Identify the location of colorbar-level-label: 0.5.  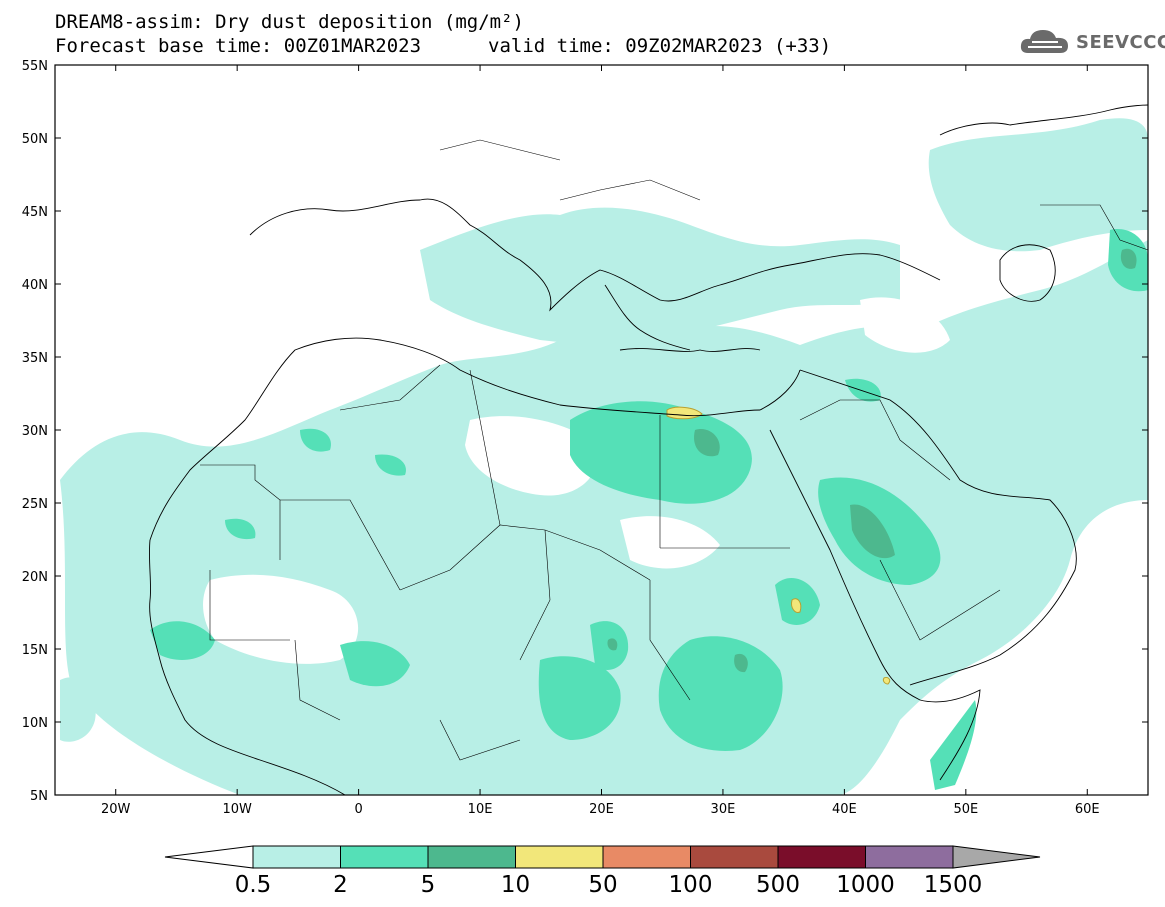
(253, 885).